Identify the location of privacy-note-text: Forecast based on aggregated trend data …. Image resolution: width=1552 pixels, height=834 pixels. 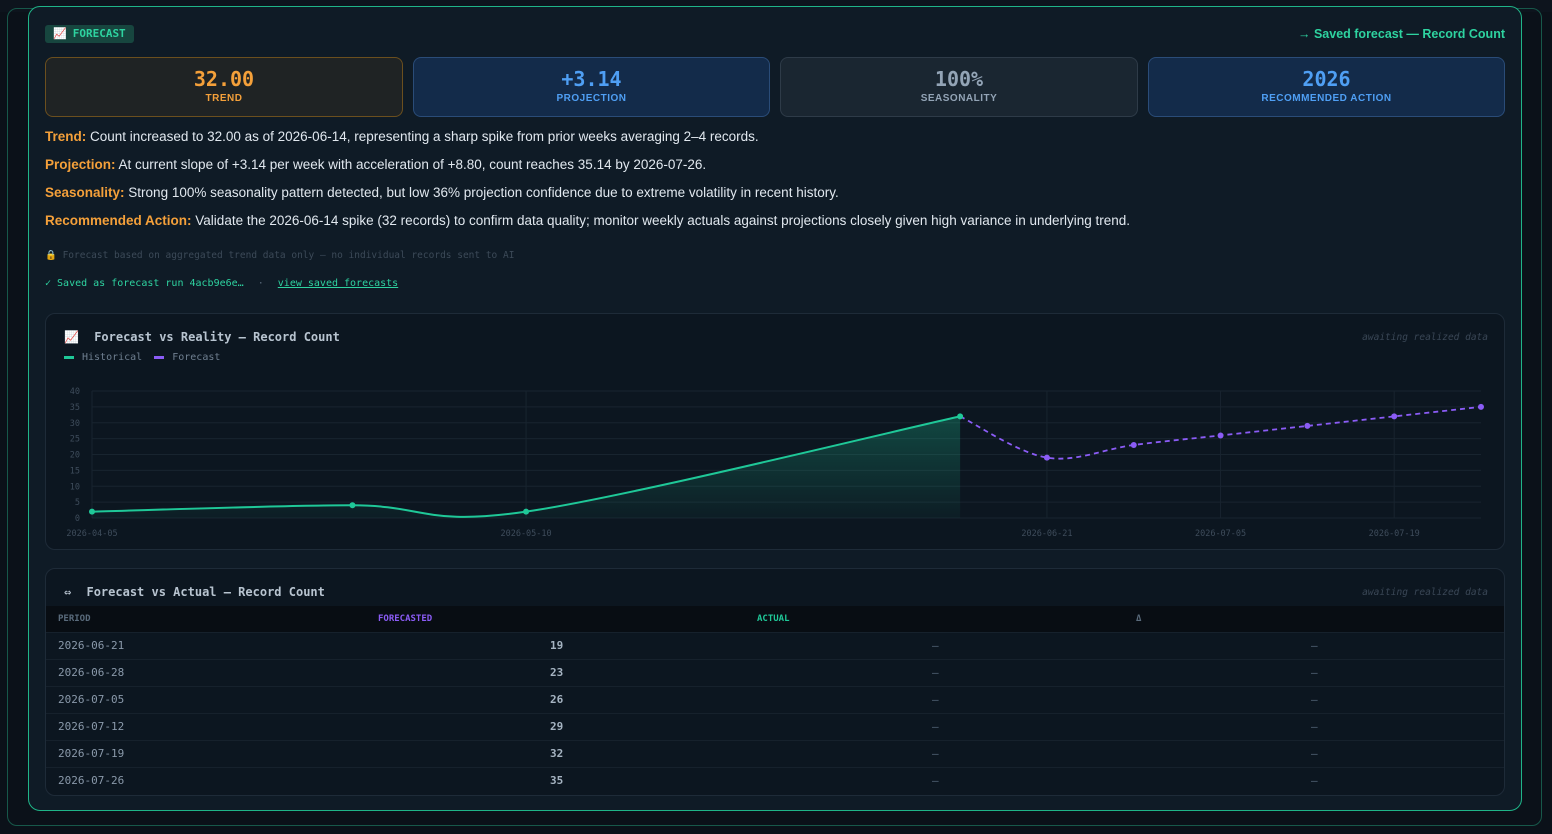
(288, 255).